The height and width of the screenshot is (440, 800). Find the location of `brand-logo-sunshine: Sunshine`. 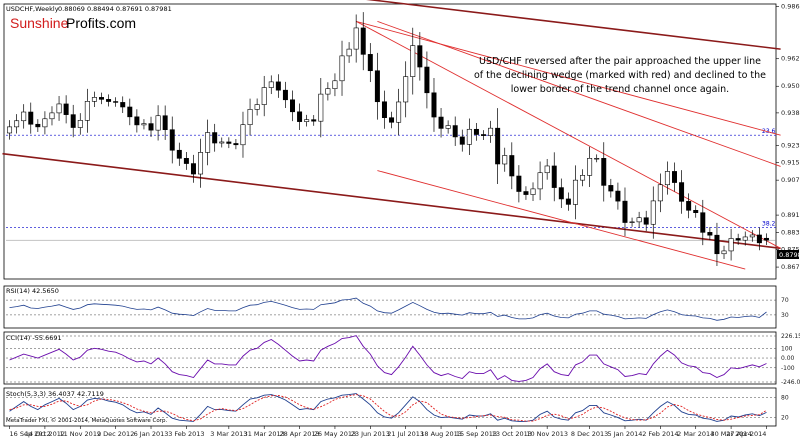

brand-logo-sunshine: Sunshine is located at coordinates (39, 23).